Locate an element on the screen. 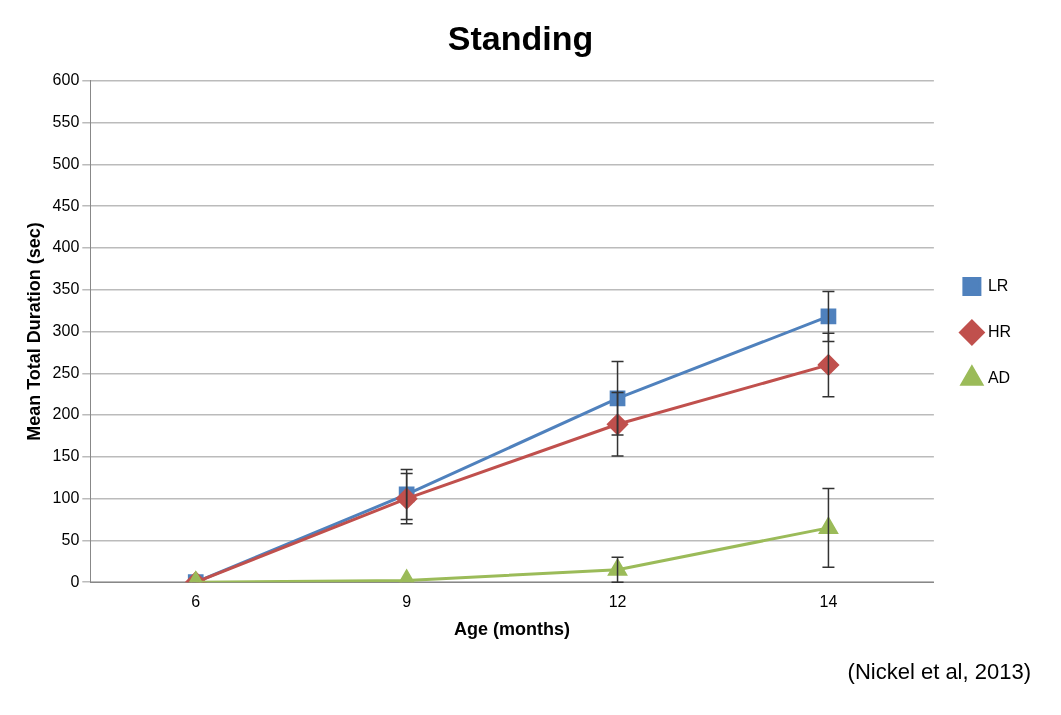  y-tick-label: 500 is located at coordinates (66, 163).